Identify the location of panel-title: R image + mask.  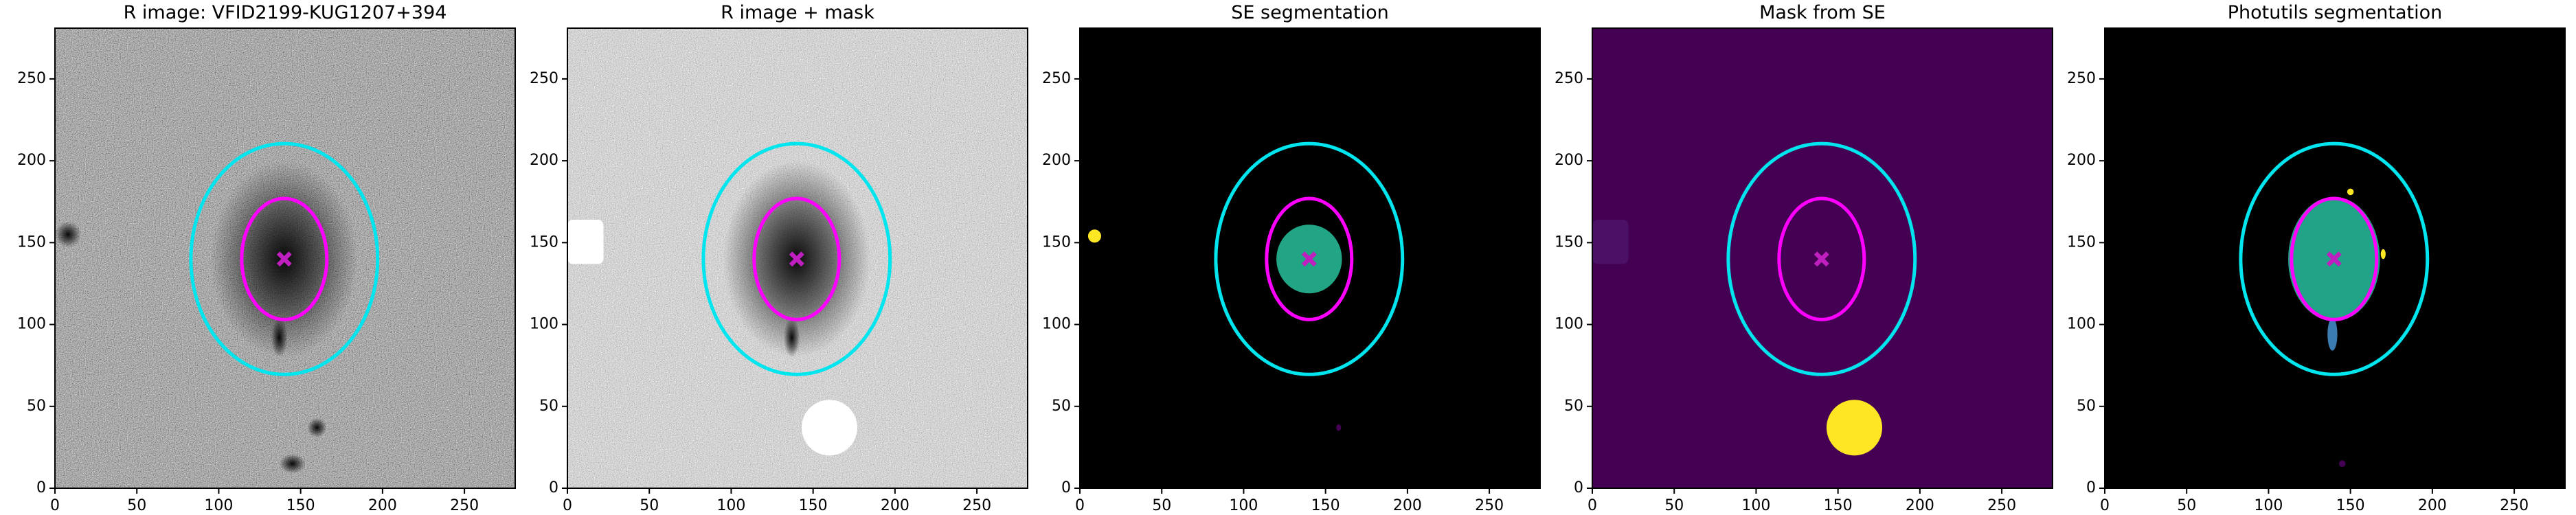
(797, 12).